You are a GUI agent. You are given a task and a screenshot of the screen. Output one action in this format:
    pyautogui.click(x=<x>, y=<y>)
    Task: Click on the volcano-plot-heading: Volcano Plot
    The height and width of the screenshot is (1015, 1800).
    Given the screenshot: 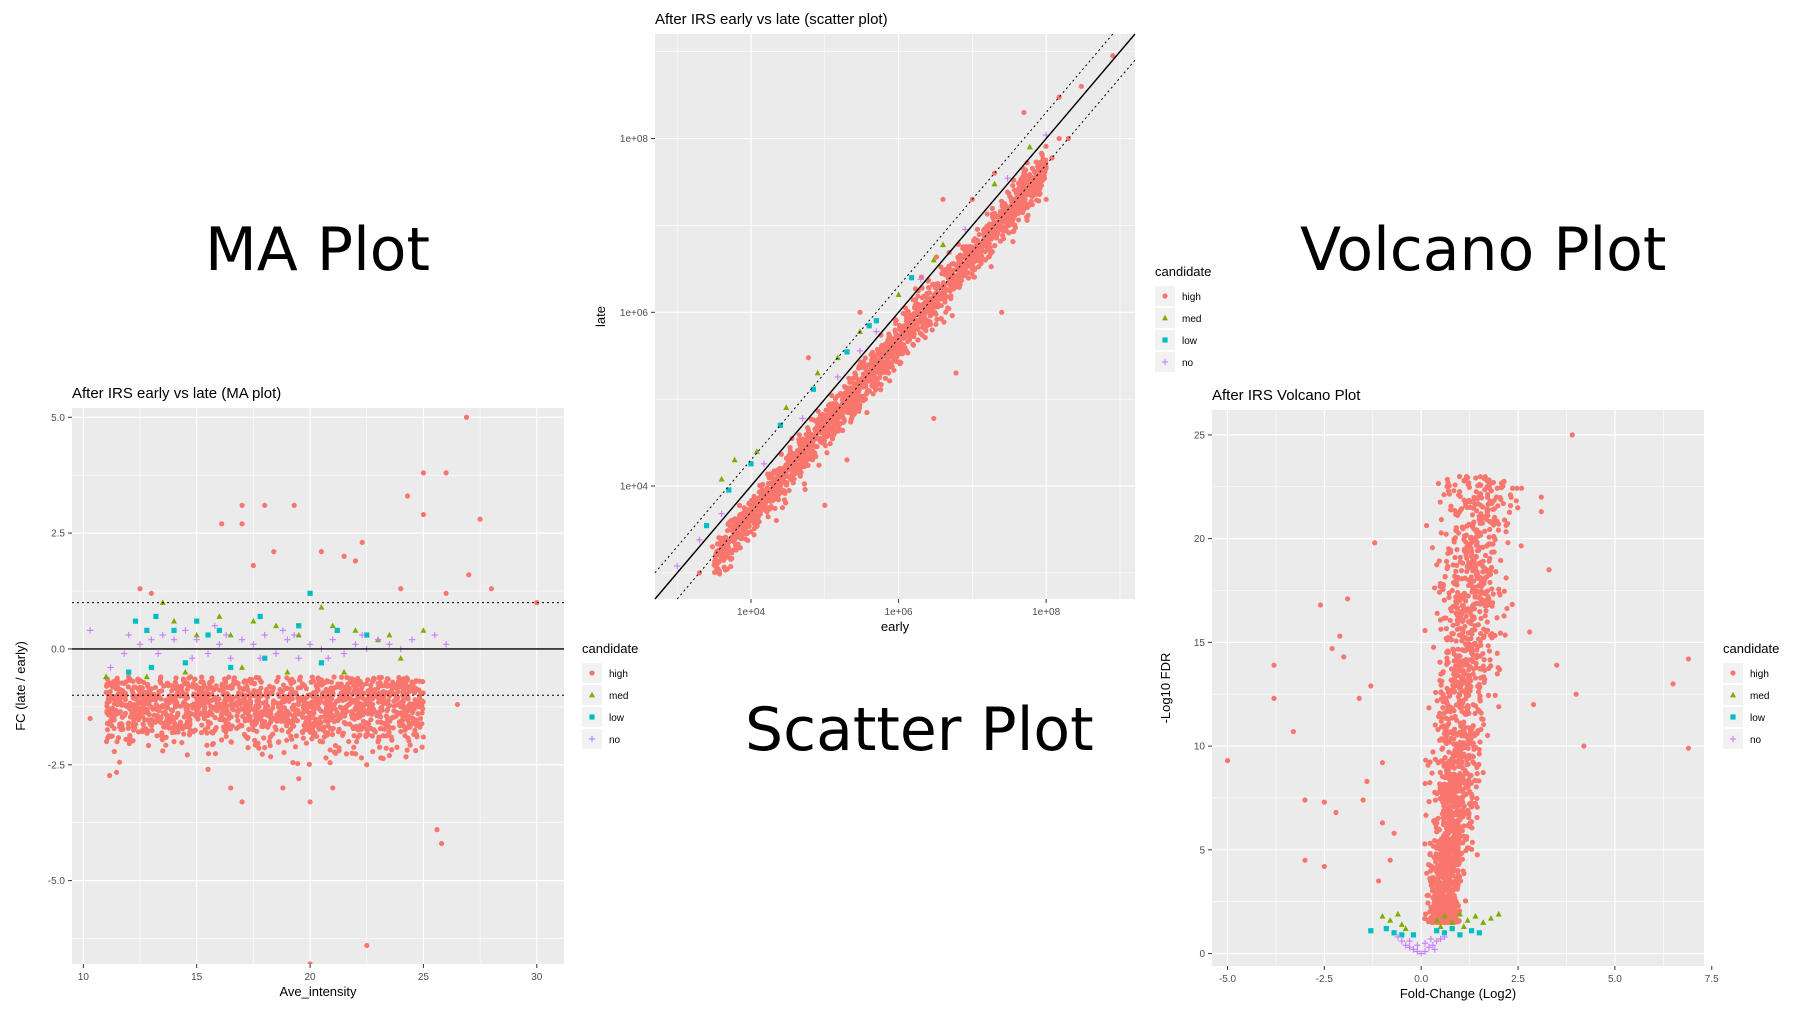 What is the action you would take?
    pyautogui.click(x=1483, y=250)
    